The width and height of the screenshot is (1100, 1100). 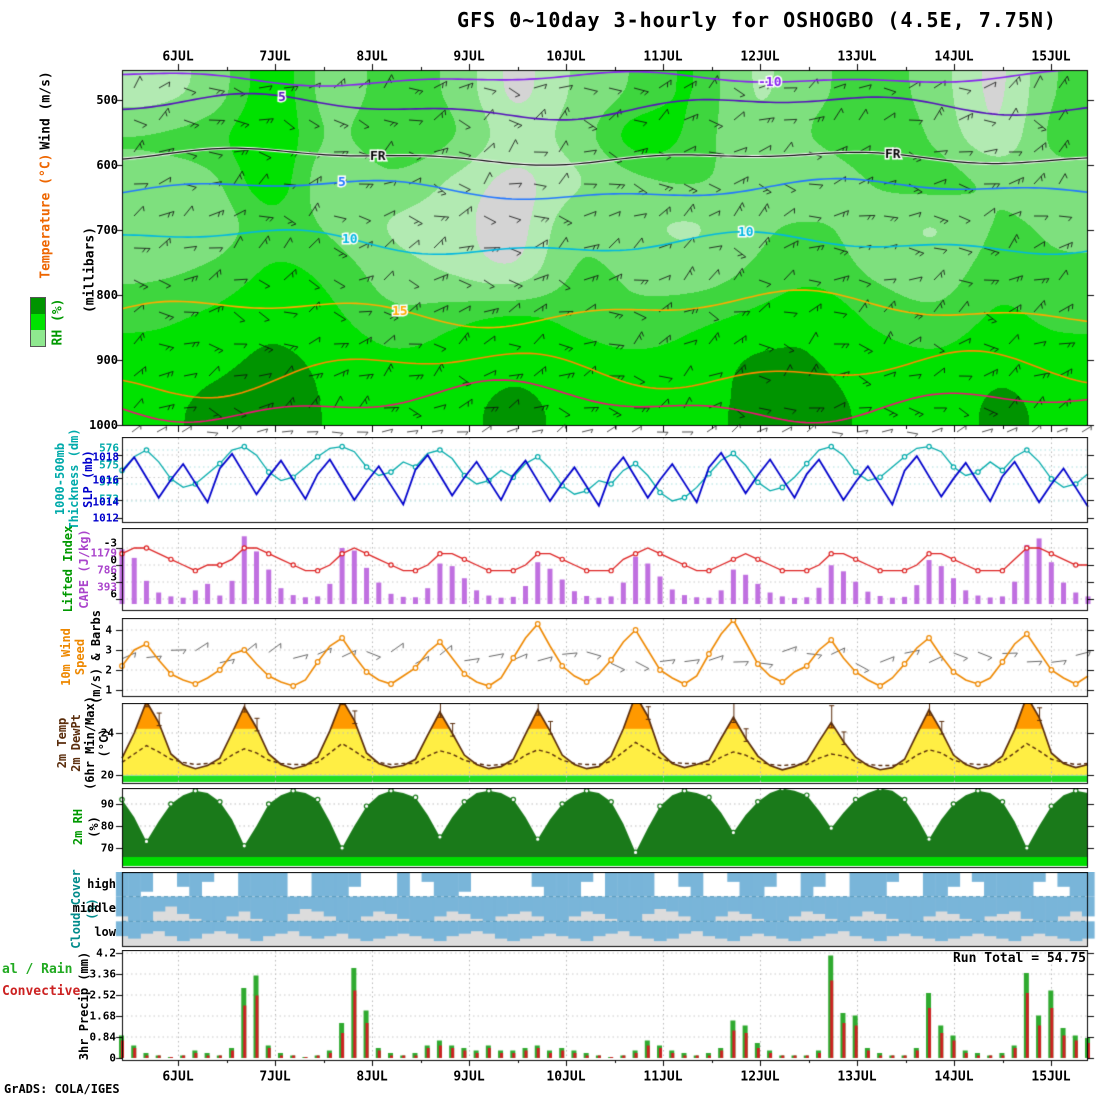 I want to click on p1-axis-rh: RH (%), so click(x=58, y=322).